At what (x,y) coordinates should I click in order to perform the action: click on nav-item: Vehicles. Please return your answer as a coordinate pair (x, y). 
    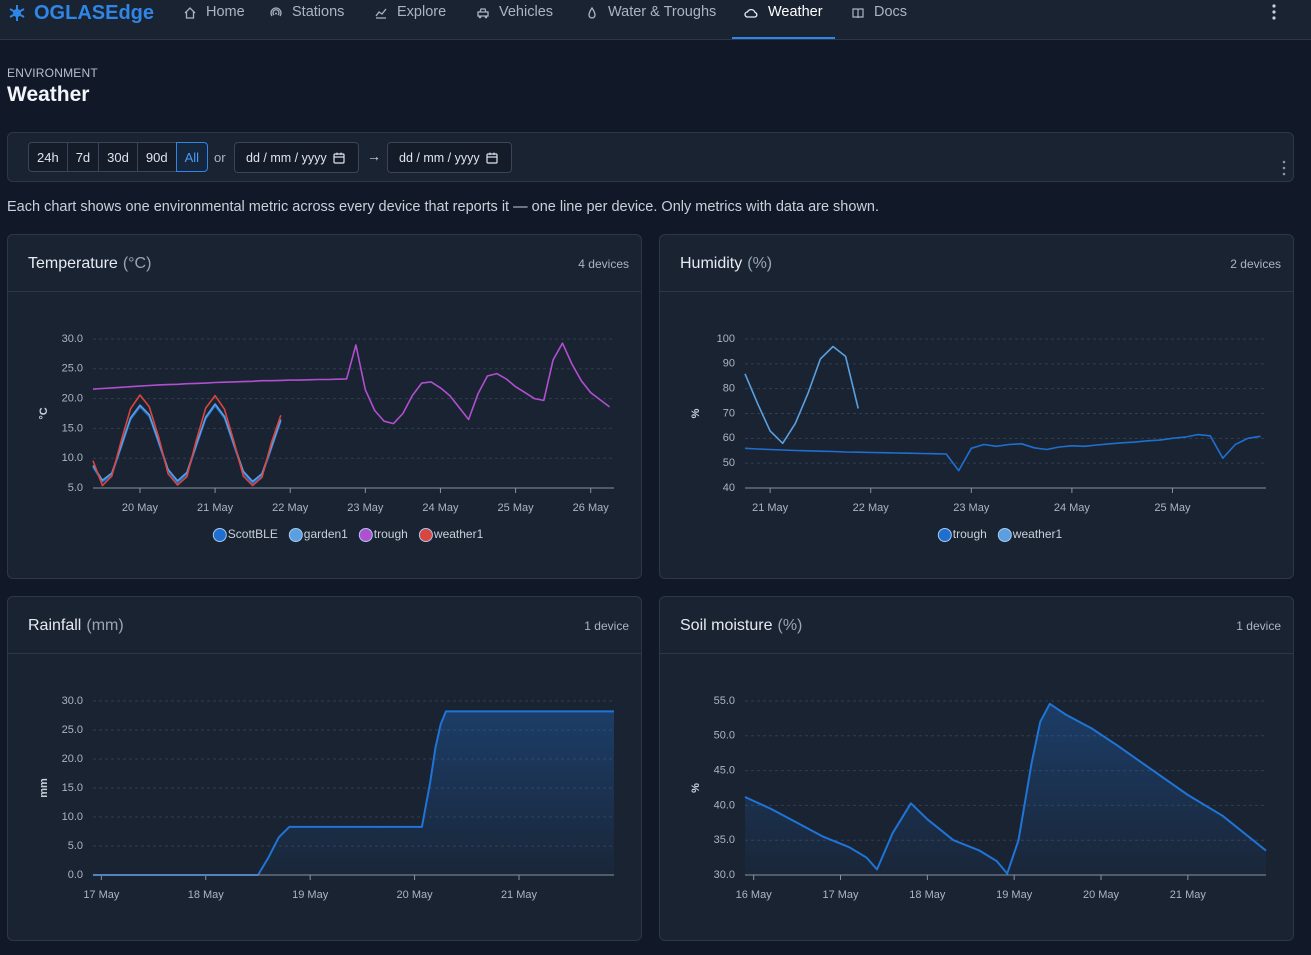
    Looking at the image, I should click on (515, 19).